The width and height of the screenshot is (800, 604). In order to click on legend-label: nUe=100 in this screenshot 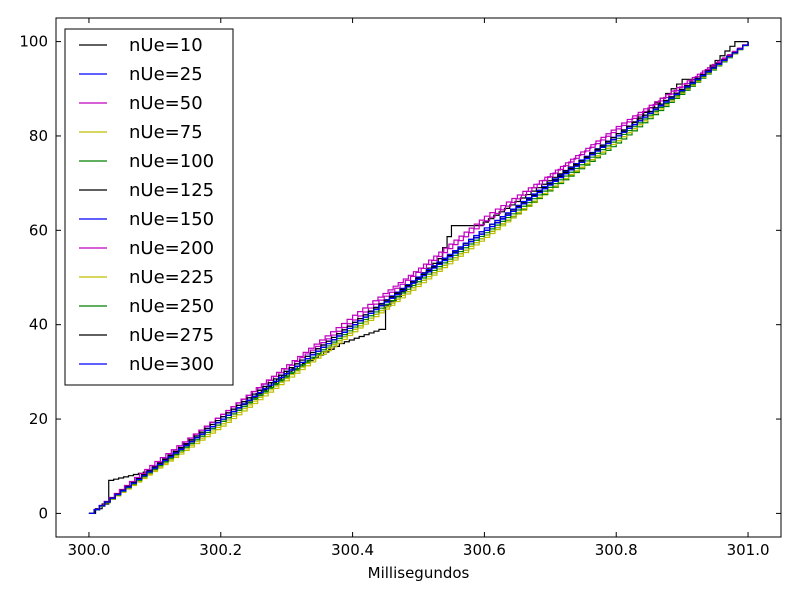, I will do `click(171, 161)`.